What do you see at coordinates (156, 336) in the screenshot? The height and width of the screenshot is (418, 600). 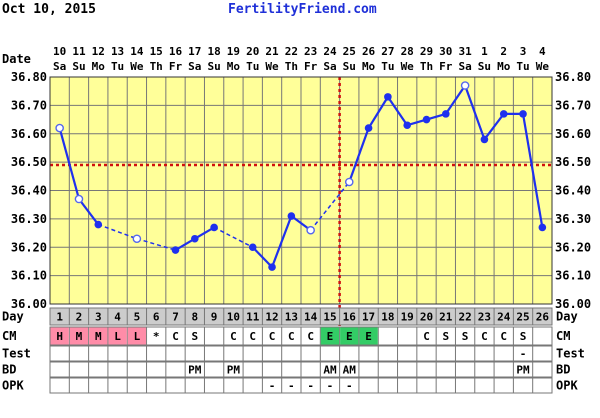 I see `cm-value: *` at bounding box center [156, 336].